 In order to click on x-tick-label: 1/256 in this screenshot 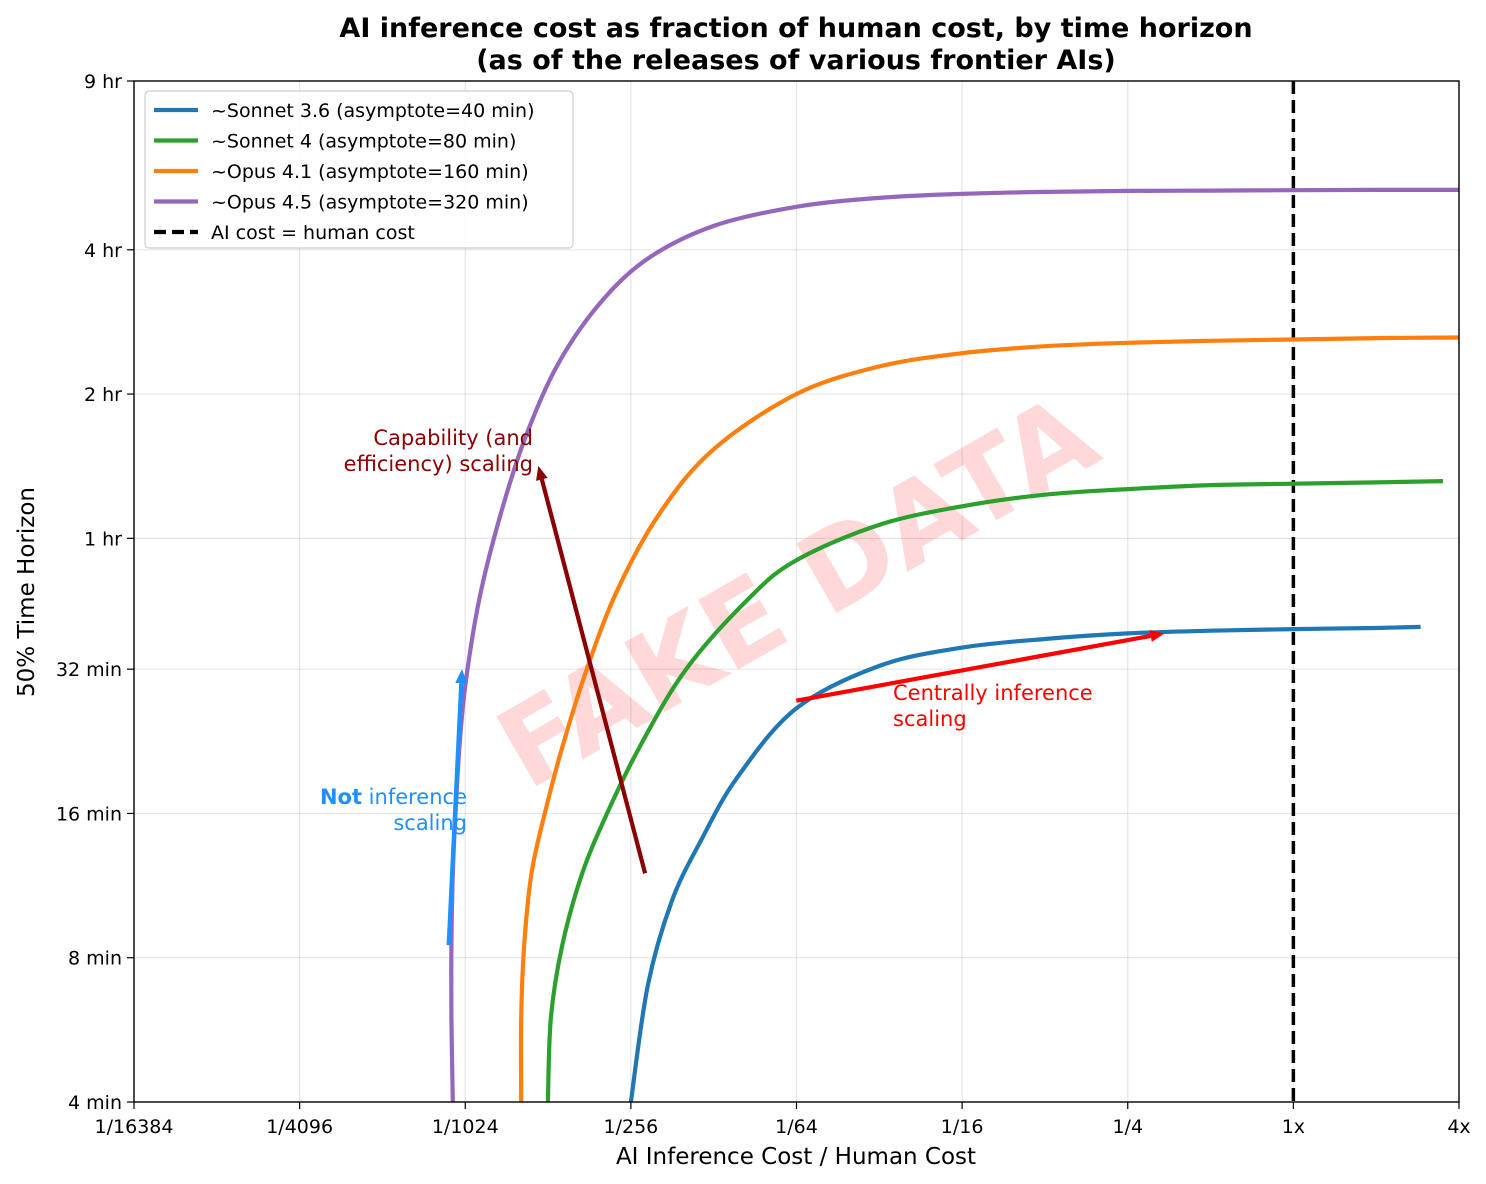, I will do `click(630, 1127)`.